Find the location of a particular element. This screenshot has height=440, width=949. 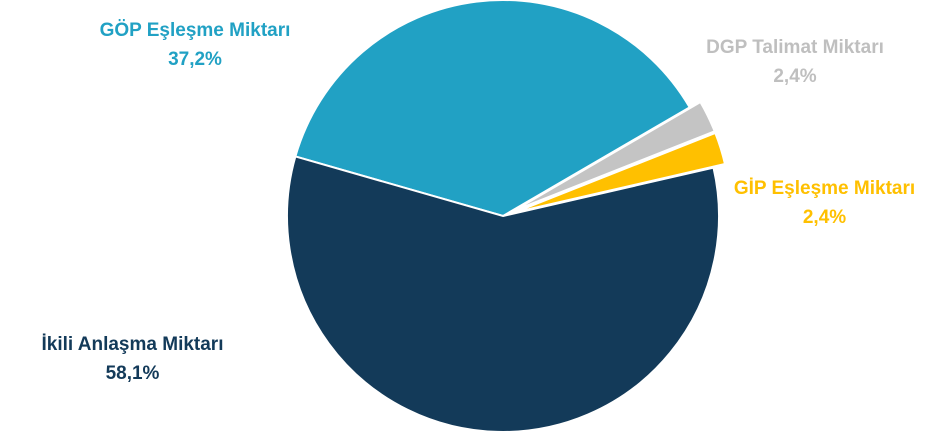

gop-label-value: 37,2% is located at coordinates (195, 59).